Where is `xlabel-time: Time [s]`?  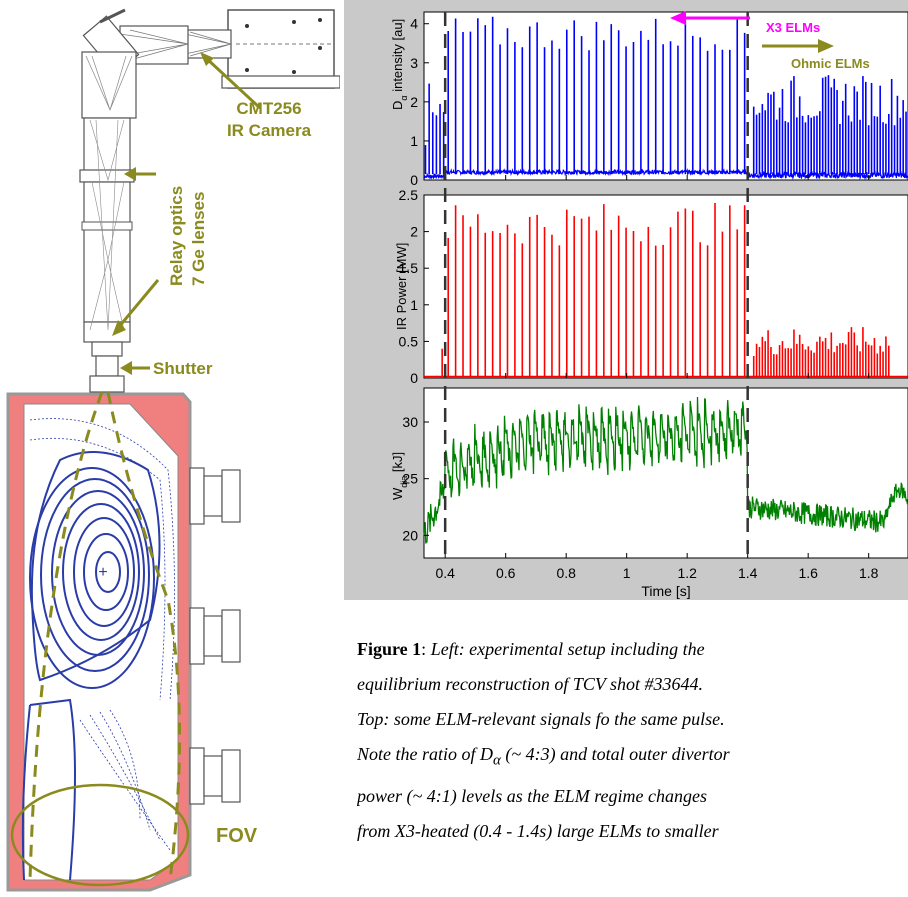 xlabel-time: Time [s] is located at coordinates (665, 591).